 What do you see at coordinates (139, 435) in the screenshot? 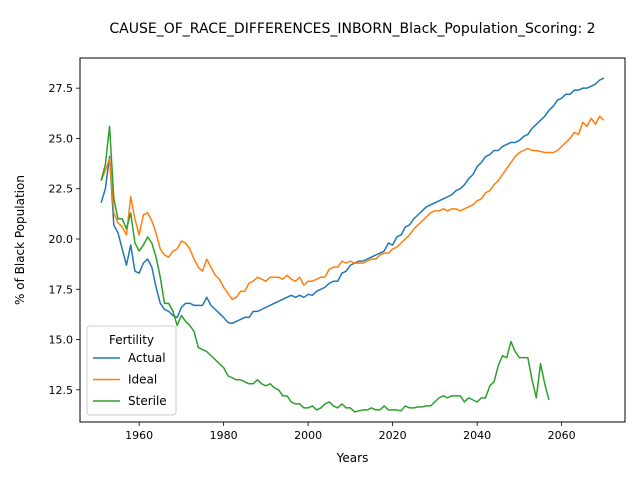
I see `x-tick-label: 1960` at bounding box center [139, 435].